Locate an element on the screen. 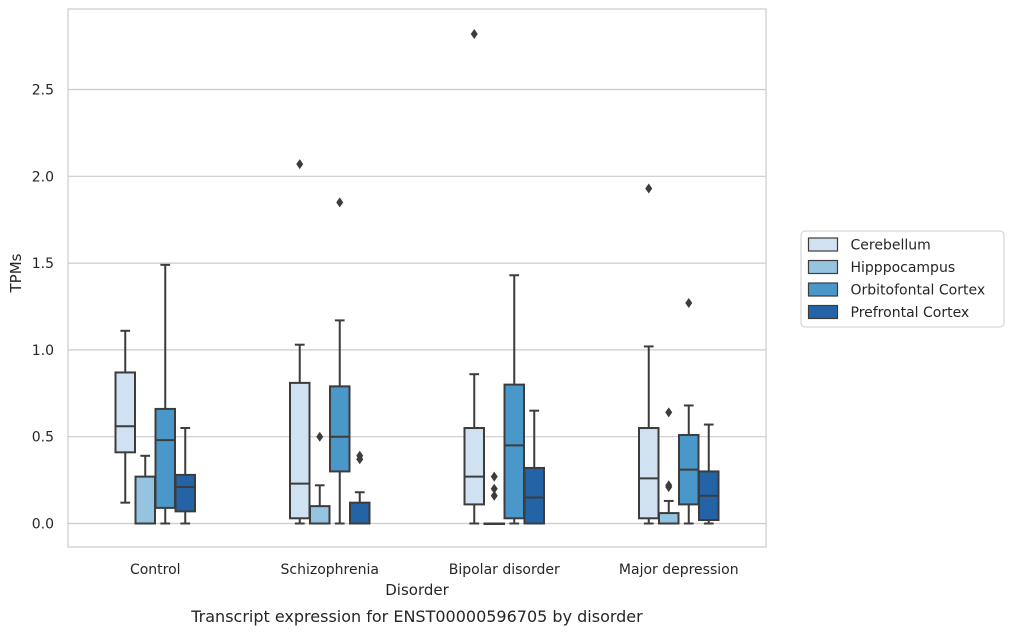 Image resolution: width=1014 pixels, height=634 pixels. y-axis-title: TPMs is located at coordinates (16, 273).